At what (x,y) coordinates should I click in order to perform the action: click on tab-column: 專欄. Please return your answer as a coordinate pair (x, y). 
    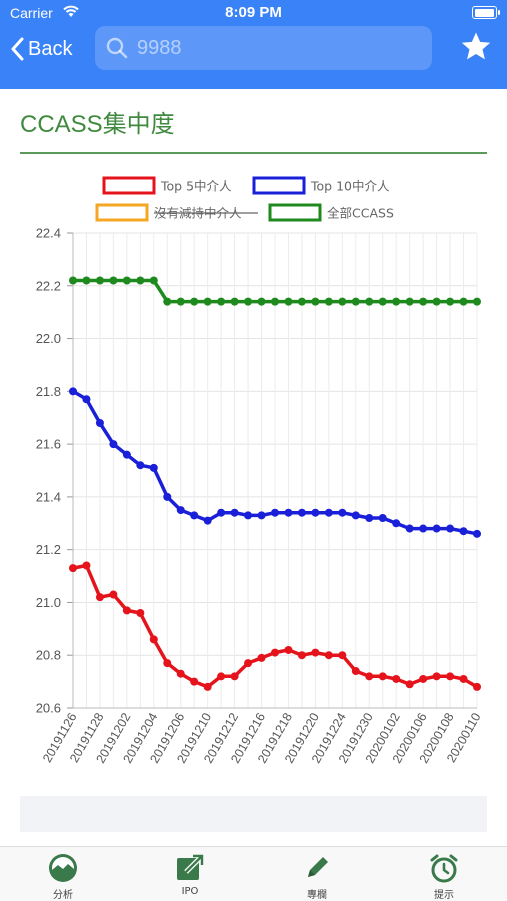
    Looking at the image, I should click on (317, 874).